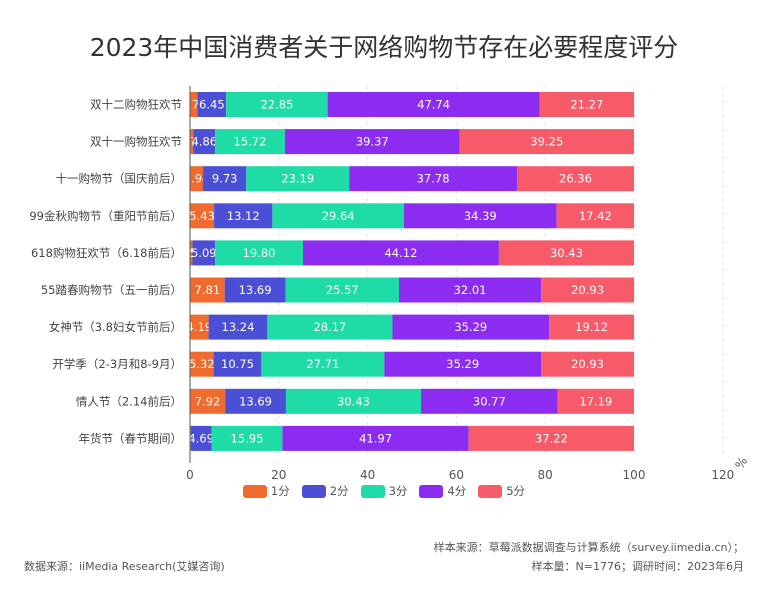  What do you see at coordinates (400, 253) in the screenshot?
I see `bar-value-label: 44.12` at bounding box center [400, 253].